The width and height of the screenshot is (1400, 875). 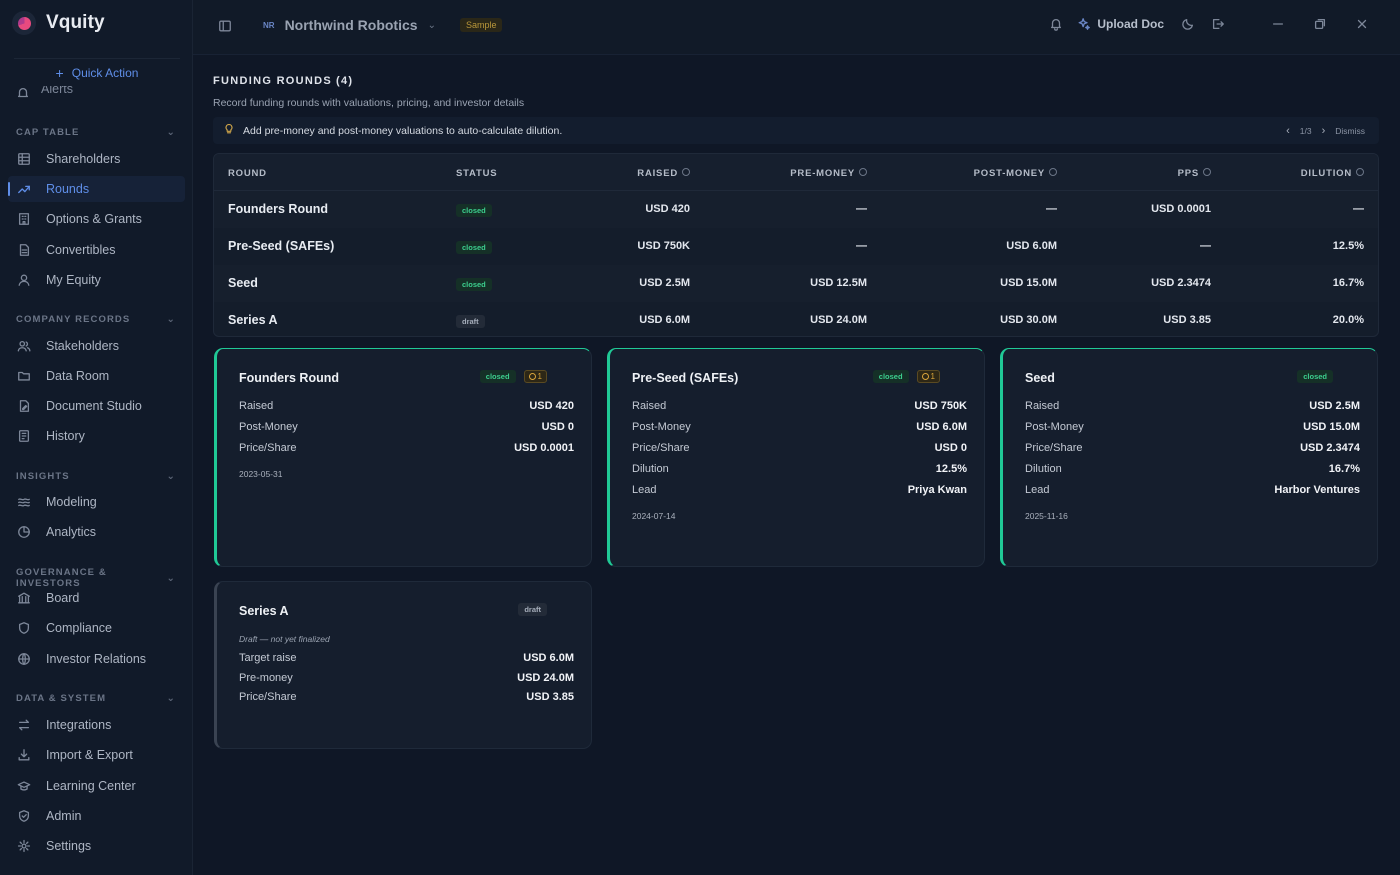 I want to click on sidebar-item-analytics: Analytics, so click(x=96, y=532).